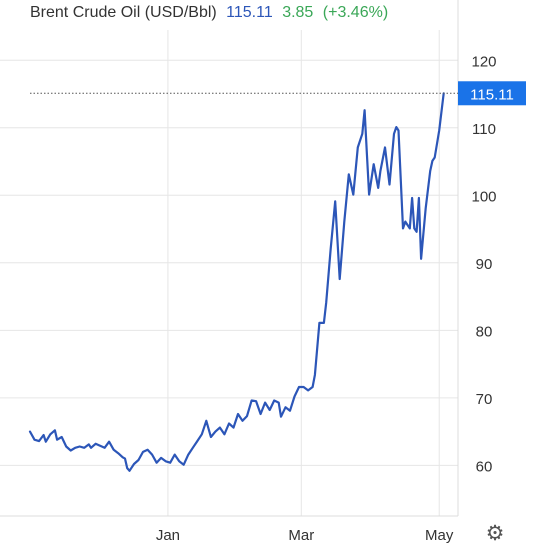 This screenshot has width=550, height=549. What do you see at coordinates (484, 331) in the screenshot?
I see `y-tick-label: 80` at bounding box center [484, 331].